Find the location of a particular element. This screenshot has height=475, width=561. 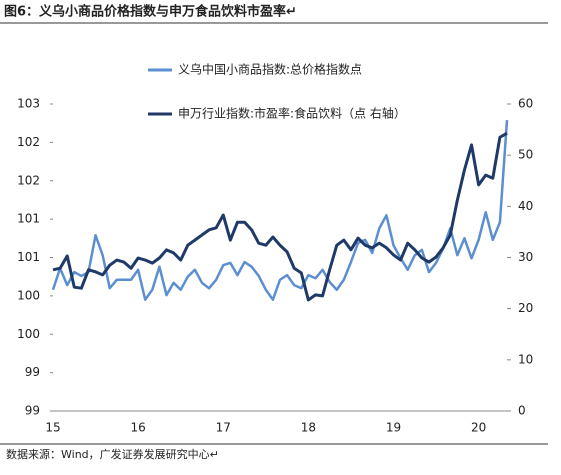

y2-tick-label: 30 is located at coordinates (525, 257).